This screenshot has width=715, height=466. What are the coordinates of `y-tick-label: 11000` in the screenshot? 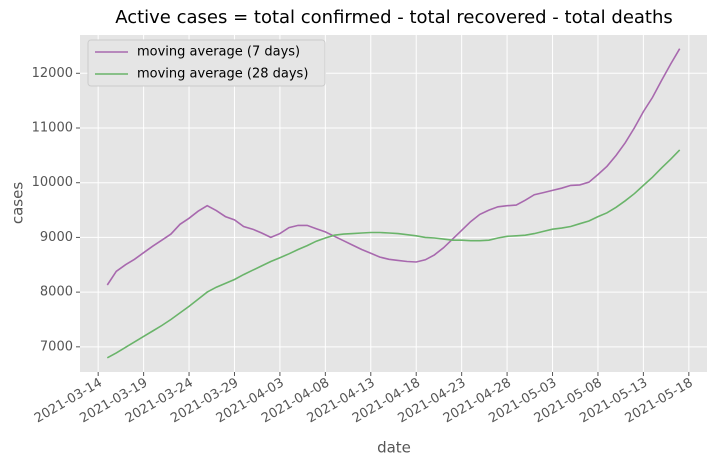 It's located at (52, 128).